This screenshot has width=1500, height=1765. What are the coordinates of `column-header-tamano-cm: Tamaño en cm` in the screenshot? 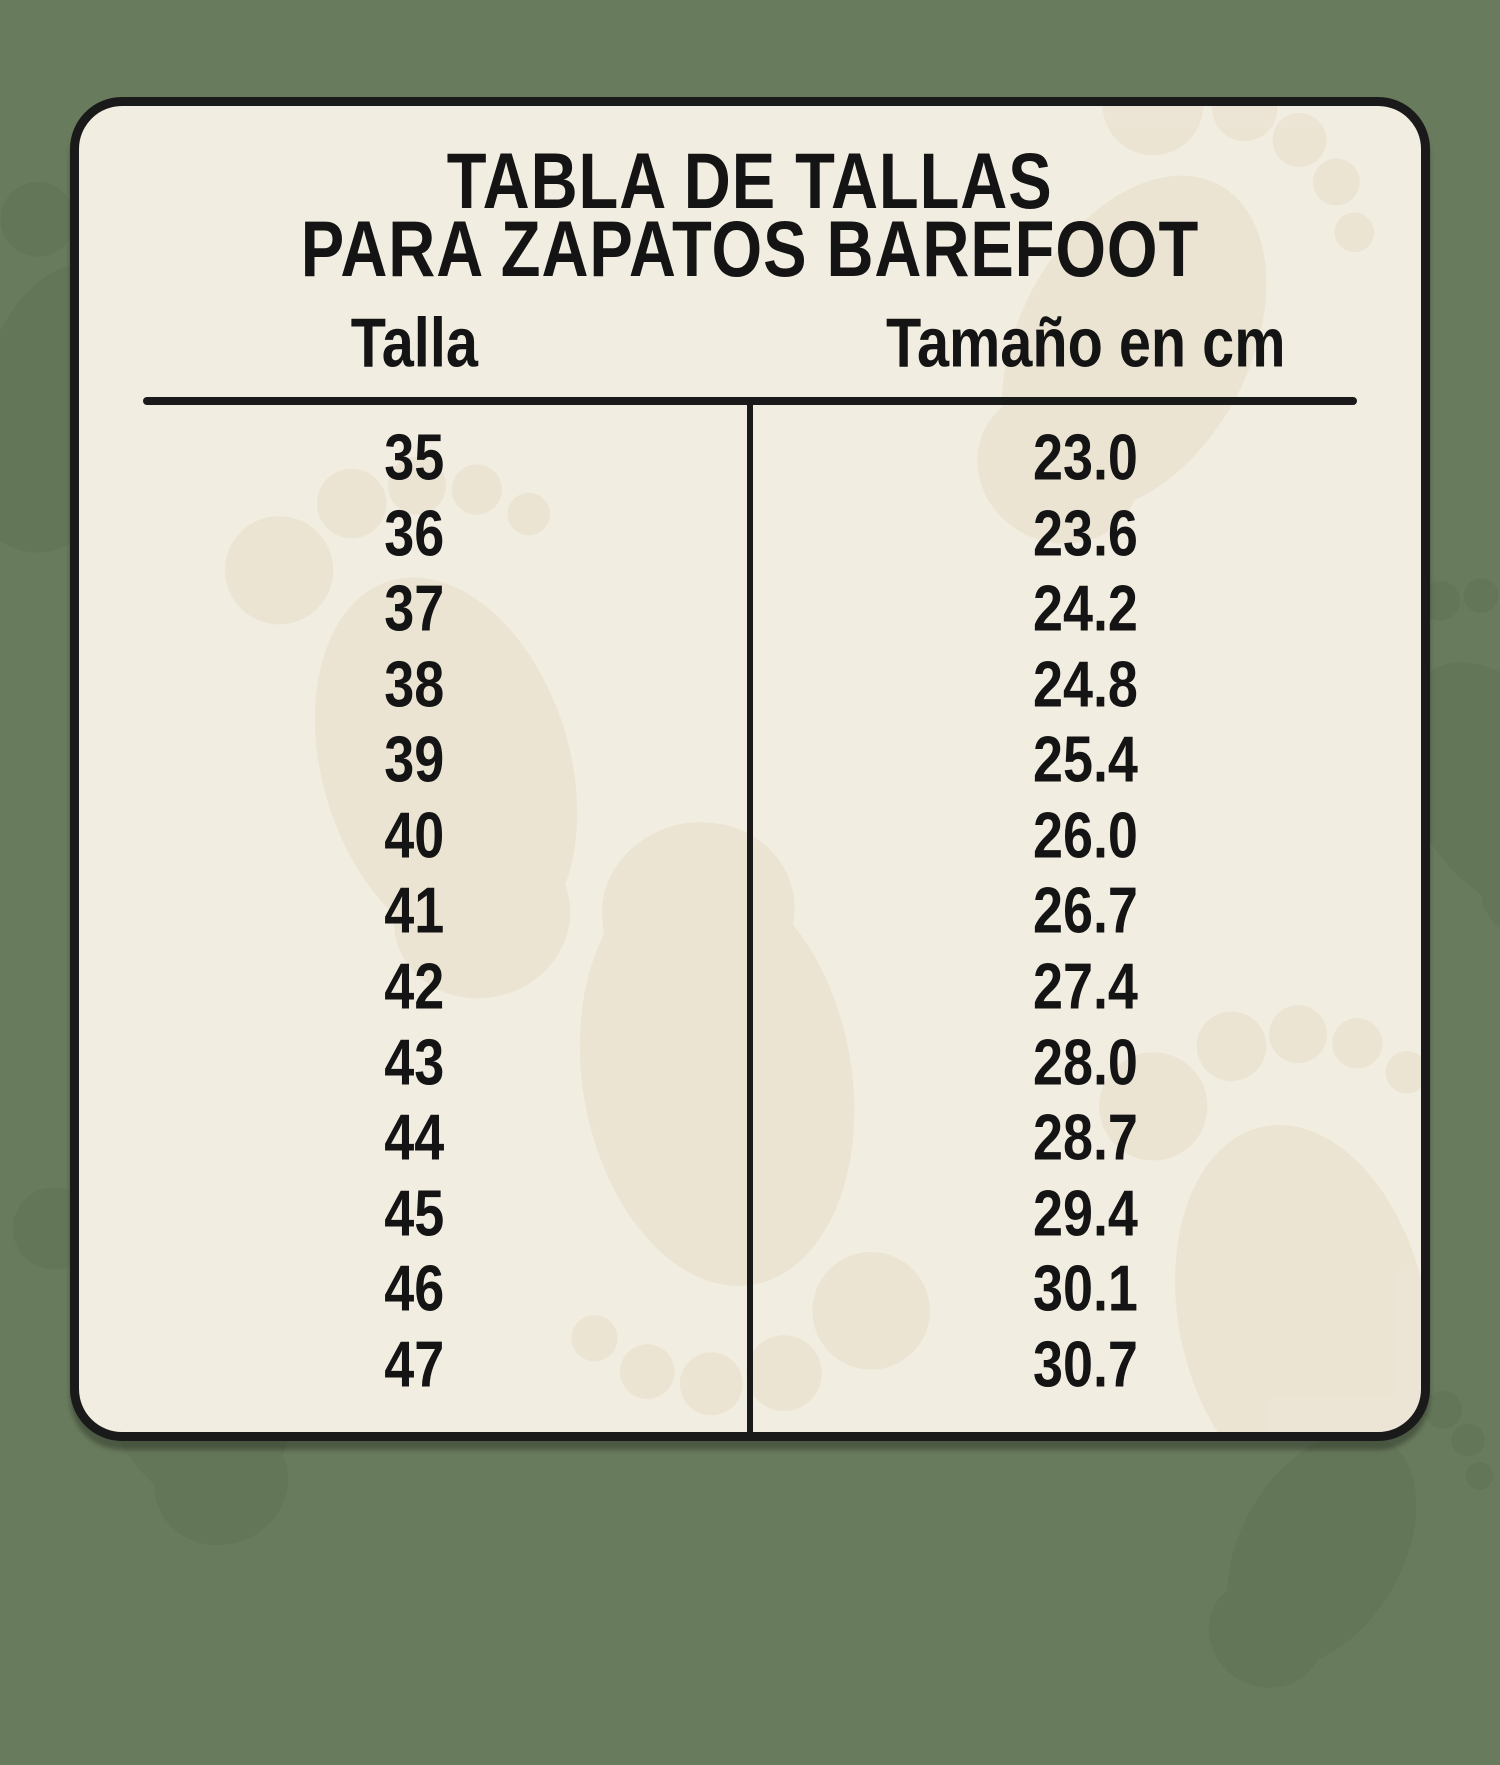 It's located at (1085, 343).